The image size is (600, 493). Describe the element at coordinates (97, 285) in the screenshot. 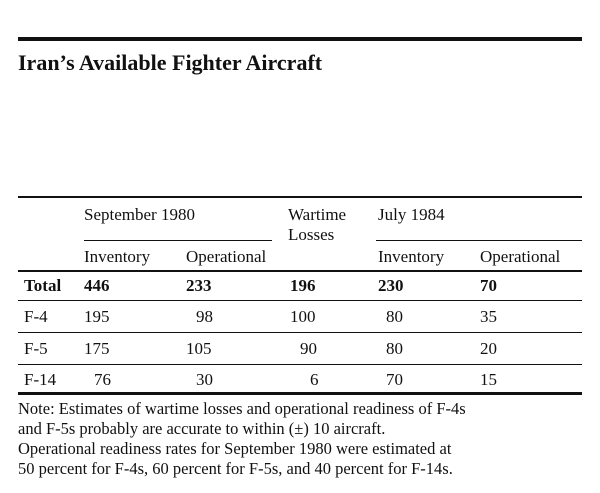

I see `cell-sep-inventory: 446` at that location.